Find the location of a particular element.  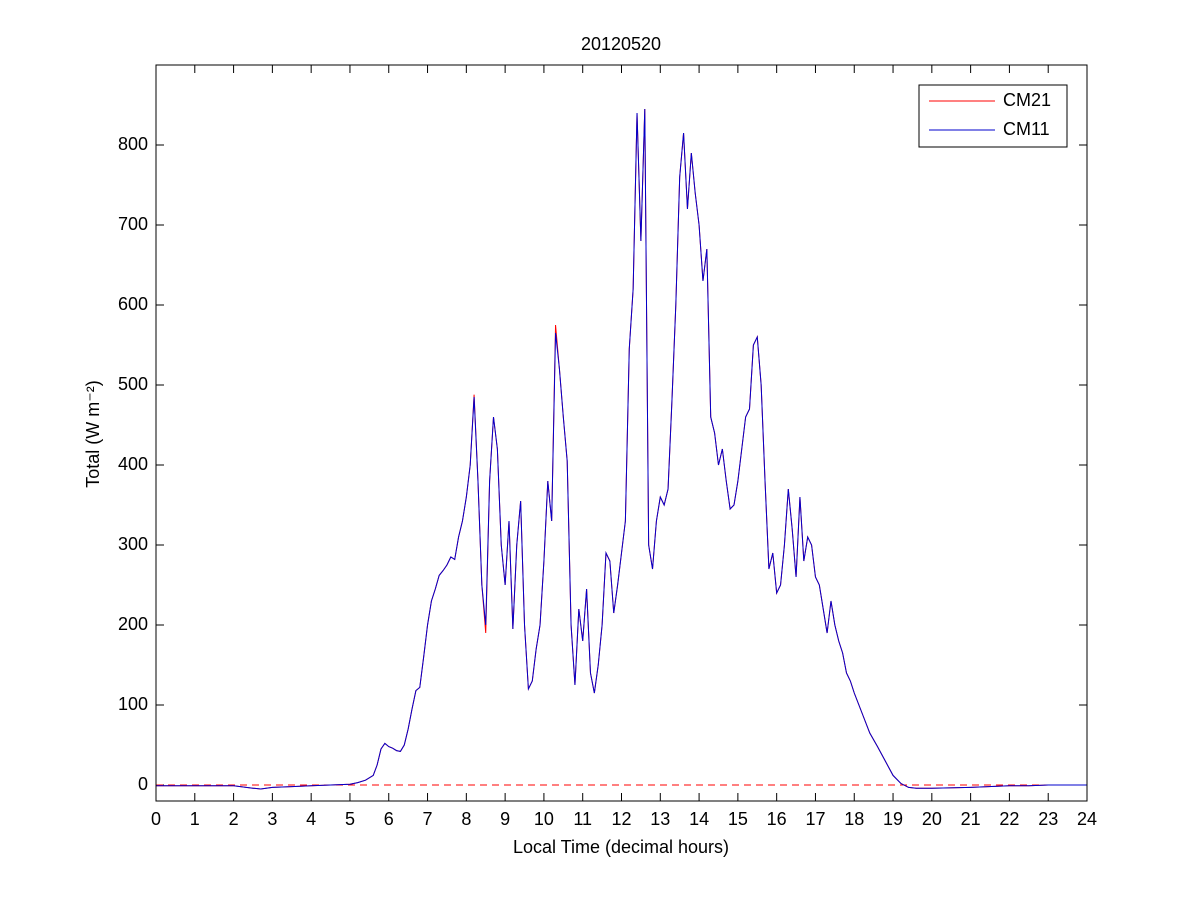

legend-box is located at coordinates (993, 116).